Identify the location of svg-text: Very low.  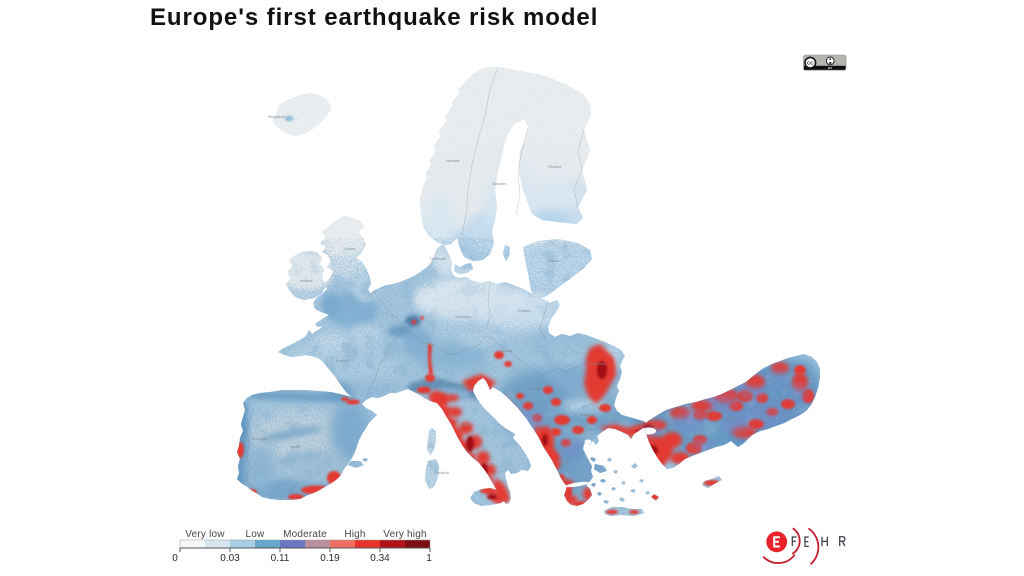
(205, 534).